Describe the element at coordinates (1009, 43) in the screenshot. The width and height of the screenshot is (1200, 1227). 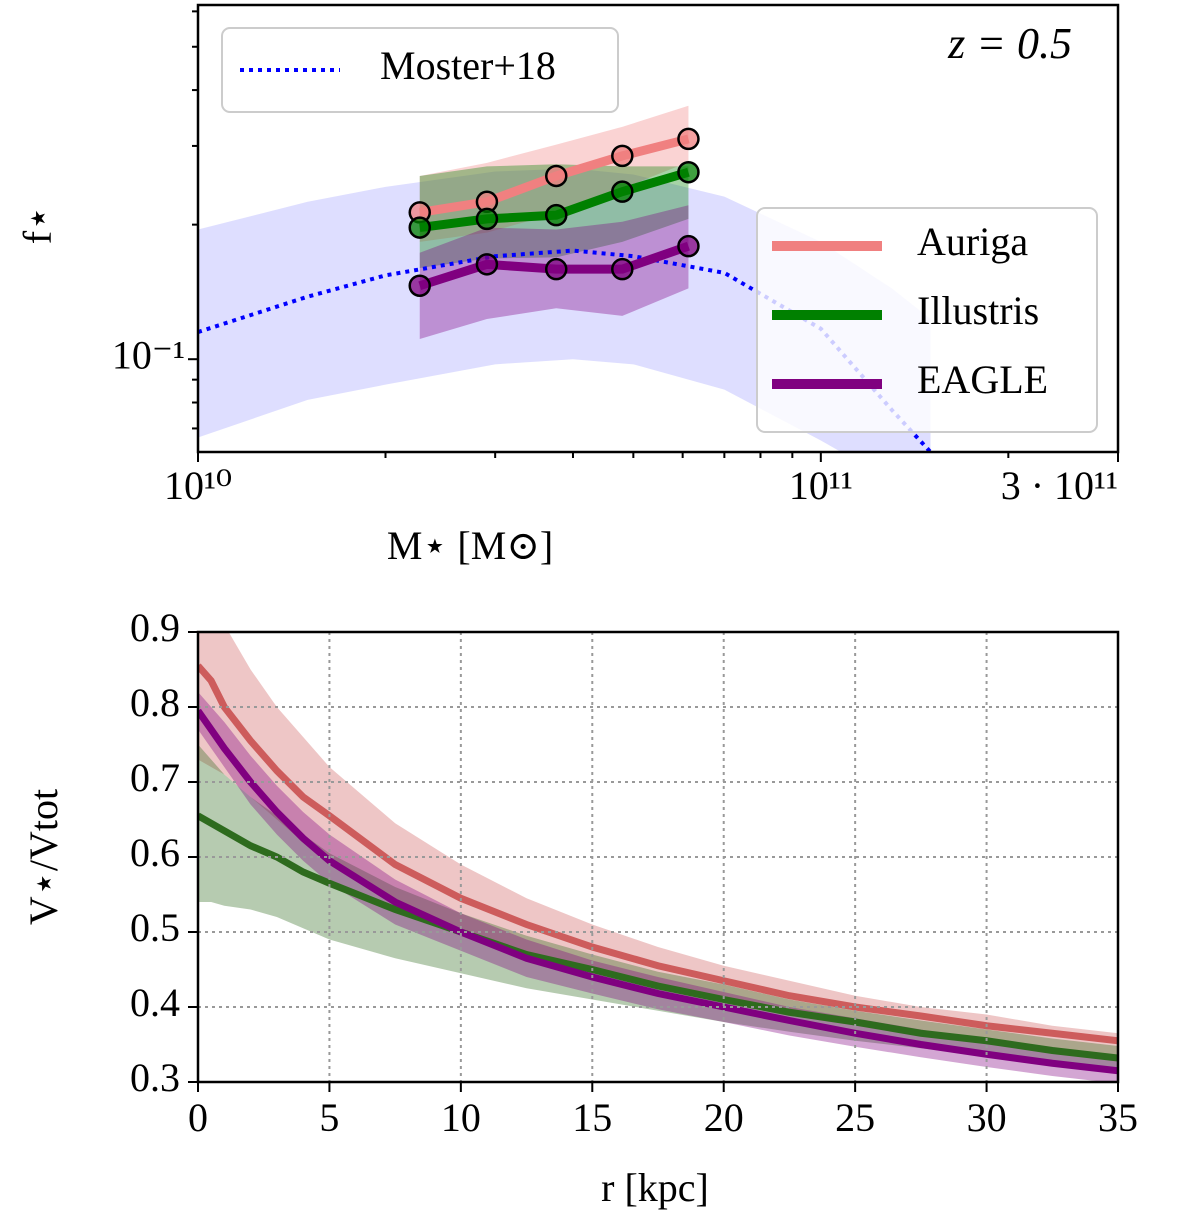
I see `annotation: z = 0.5` at that location.